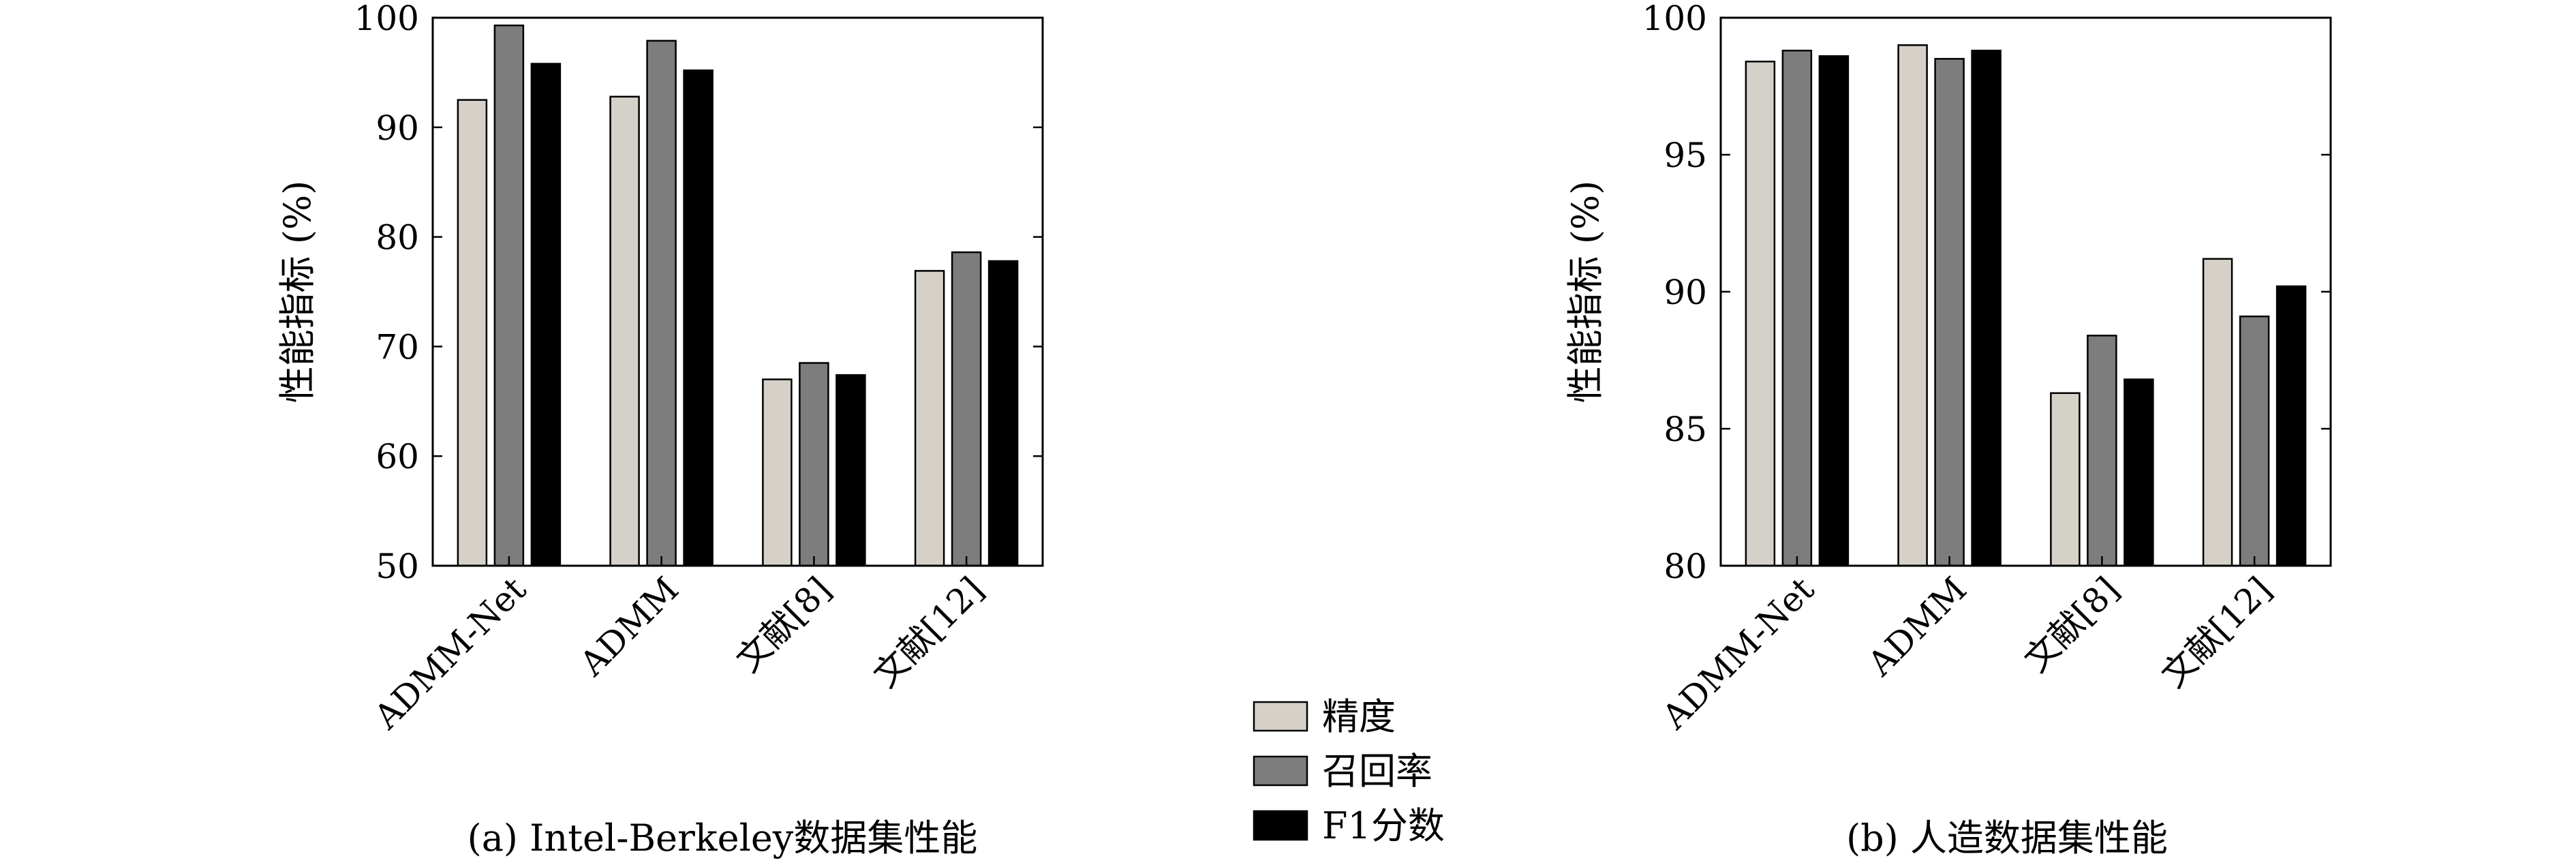 The image size is (2576, 867). I want to click on panel-caption: (a) Intel-Berkeley数据集性能, so click(723, 838).